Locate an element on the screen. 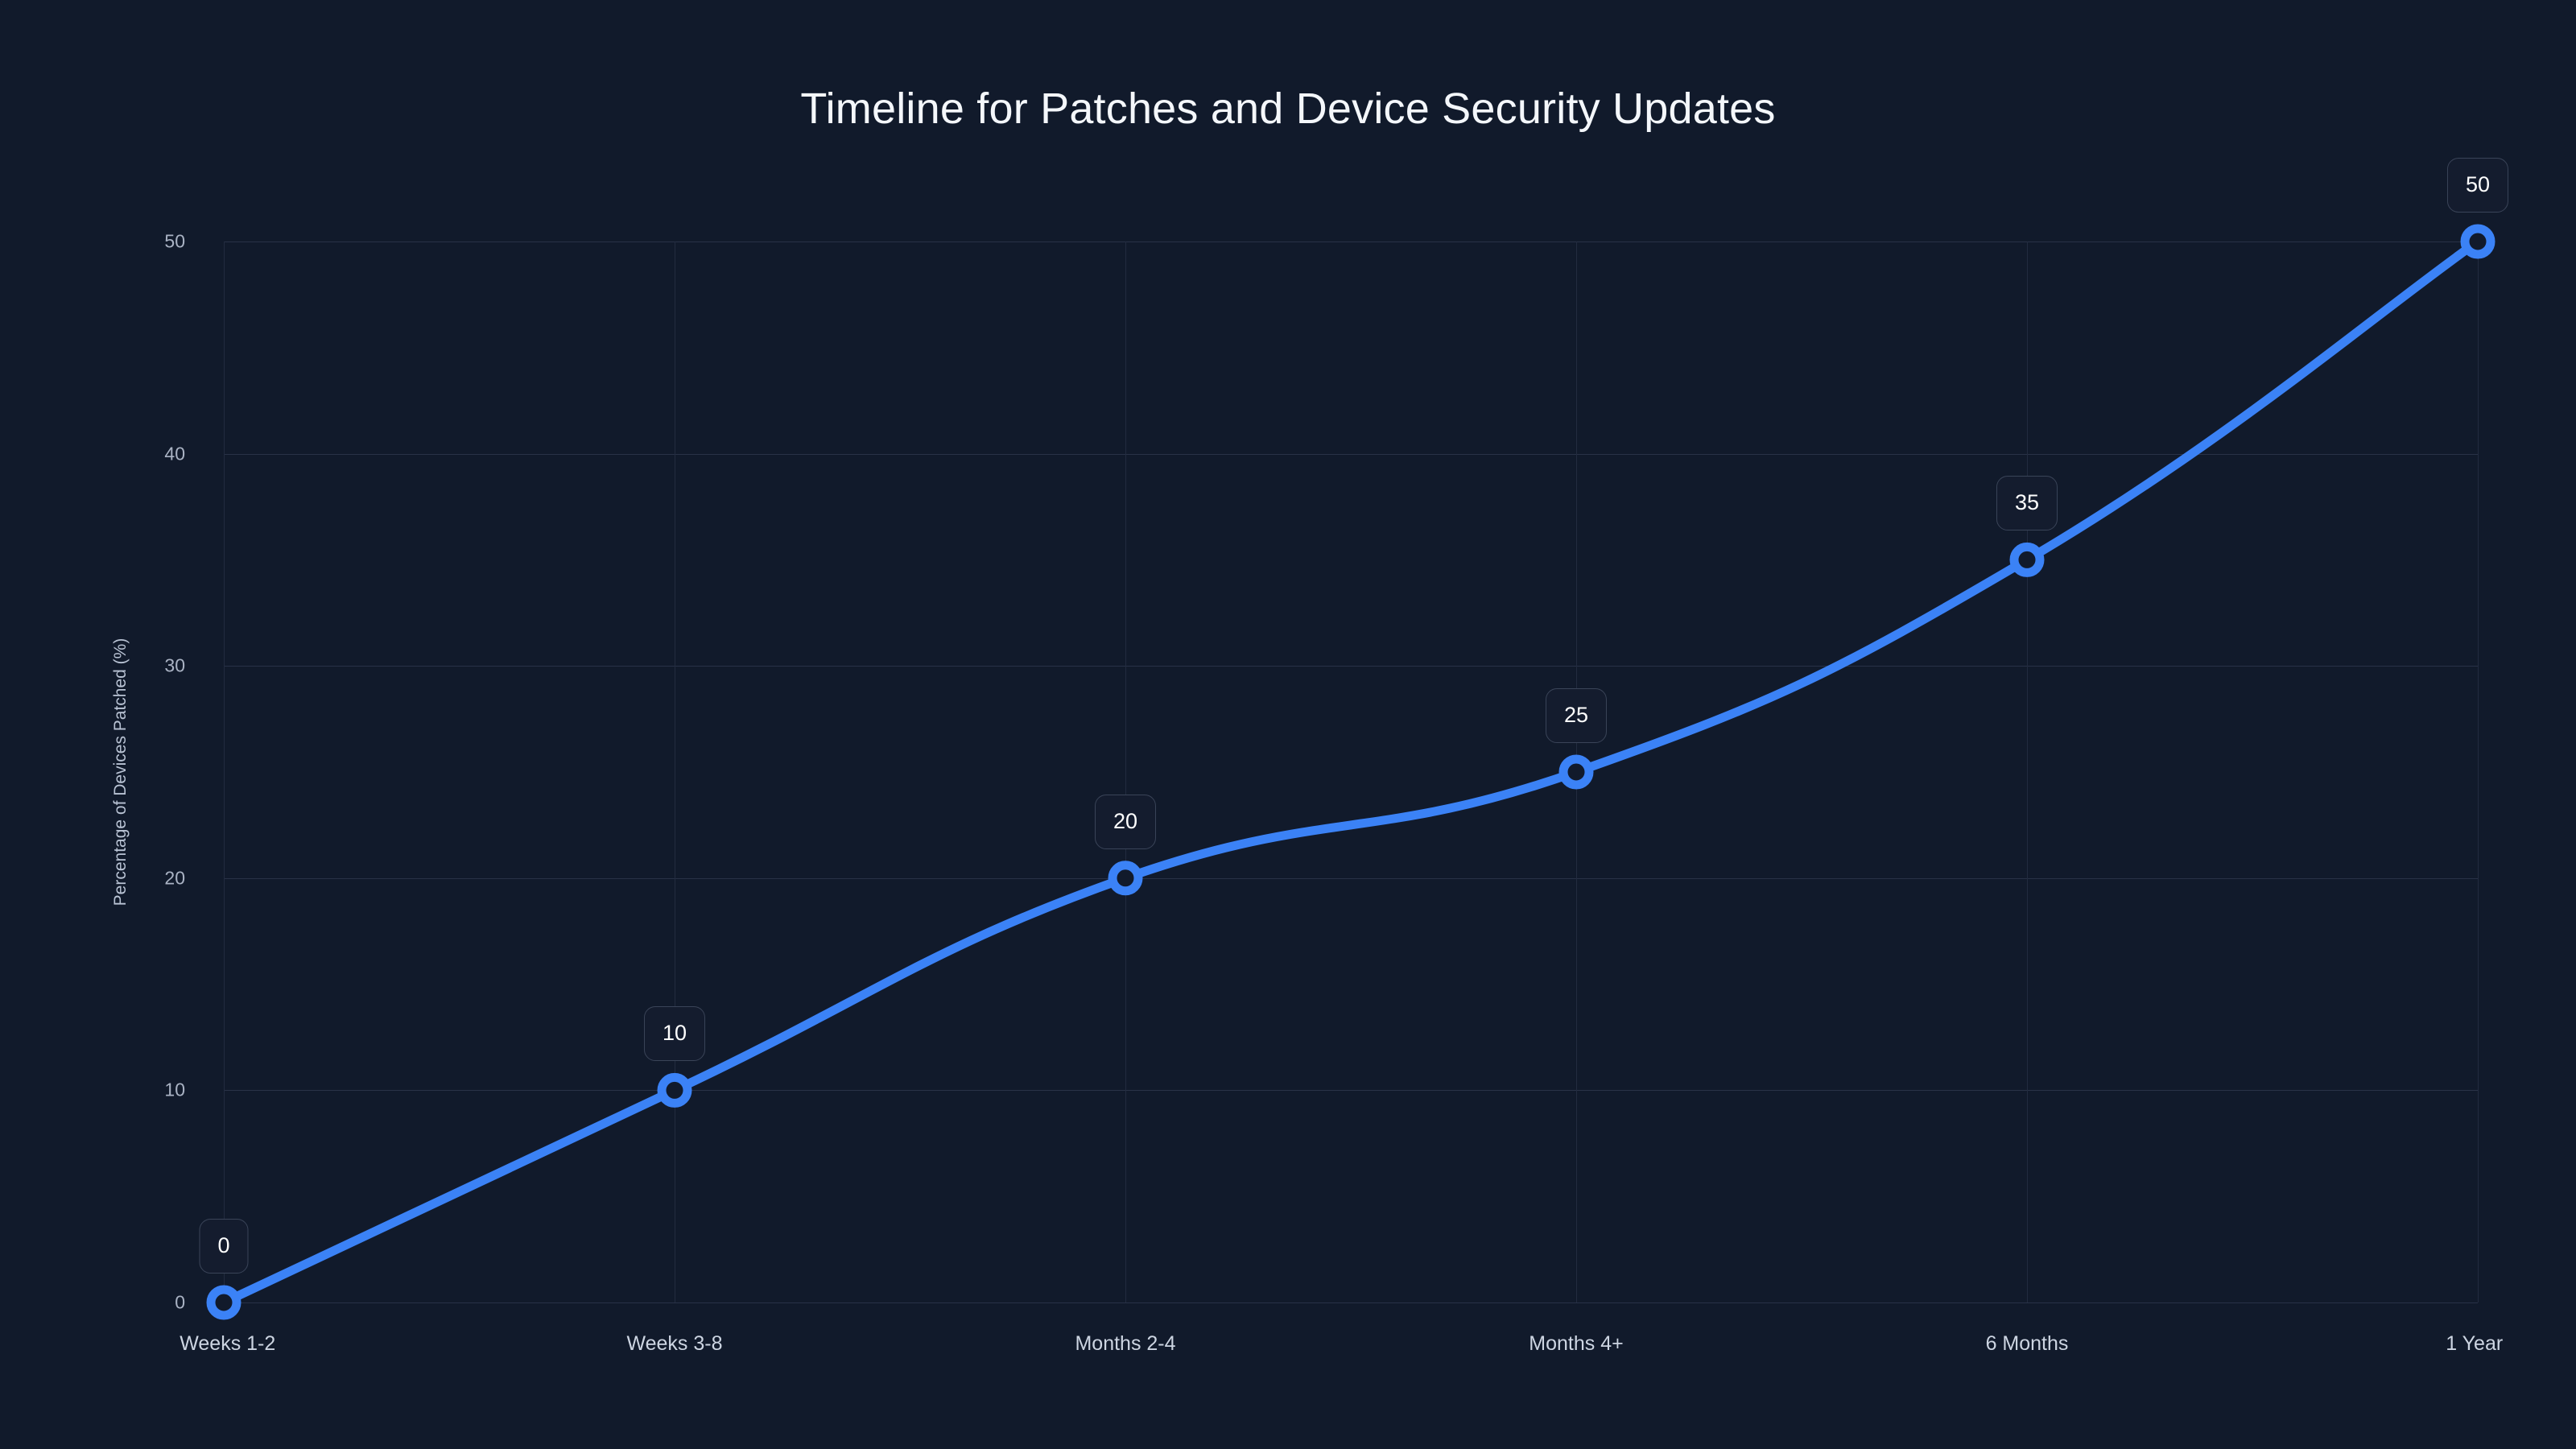  y-axis-title: Percentage of Devices Patched (%) is located at coordinates (121, 772).